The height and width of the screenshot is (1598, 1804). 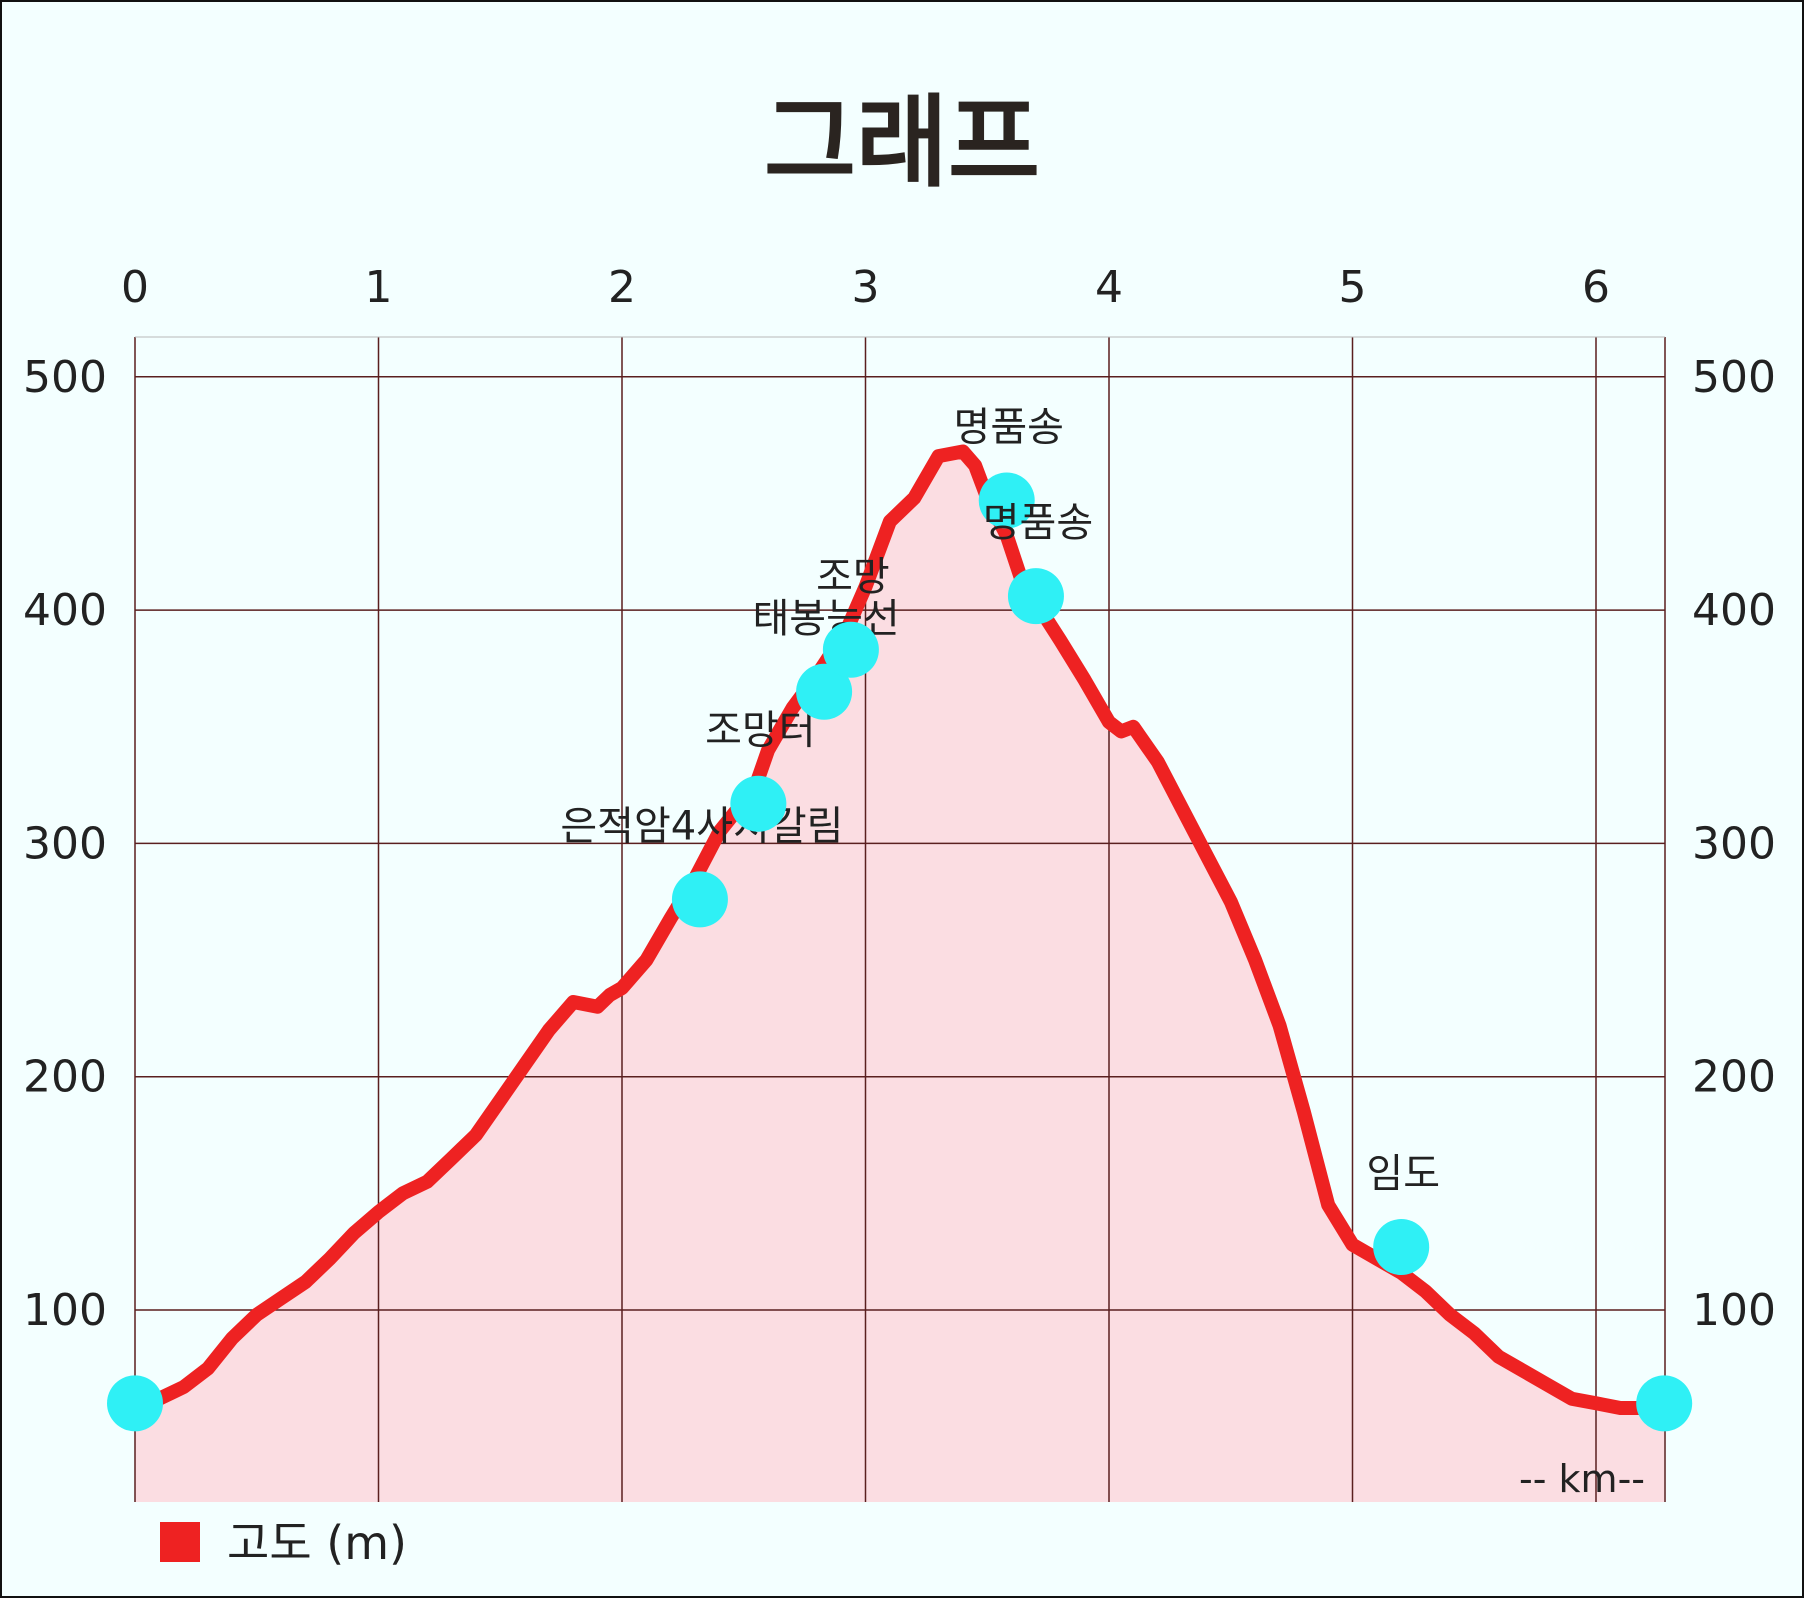 I want to click on y-tick-label-right: 200, so click(x=1734, y=1077).